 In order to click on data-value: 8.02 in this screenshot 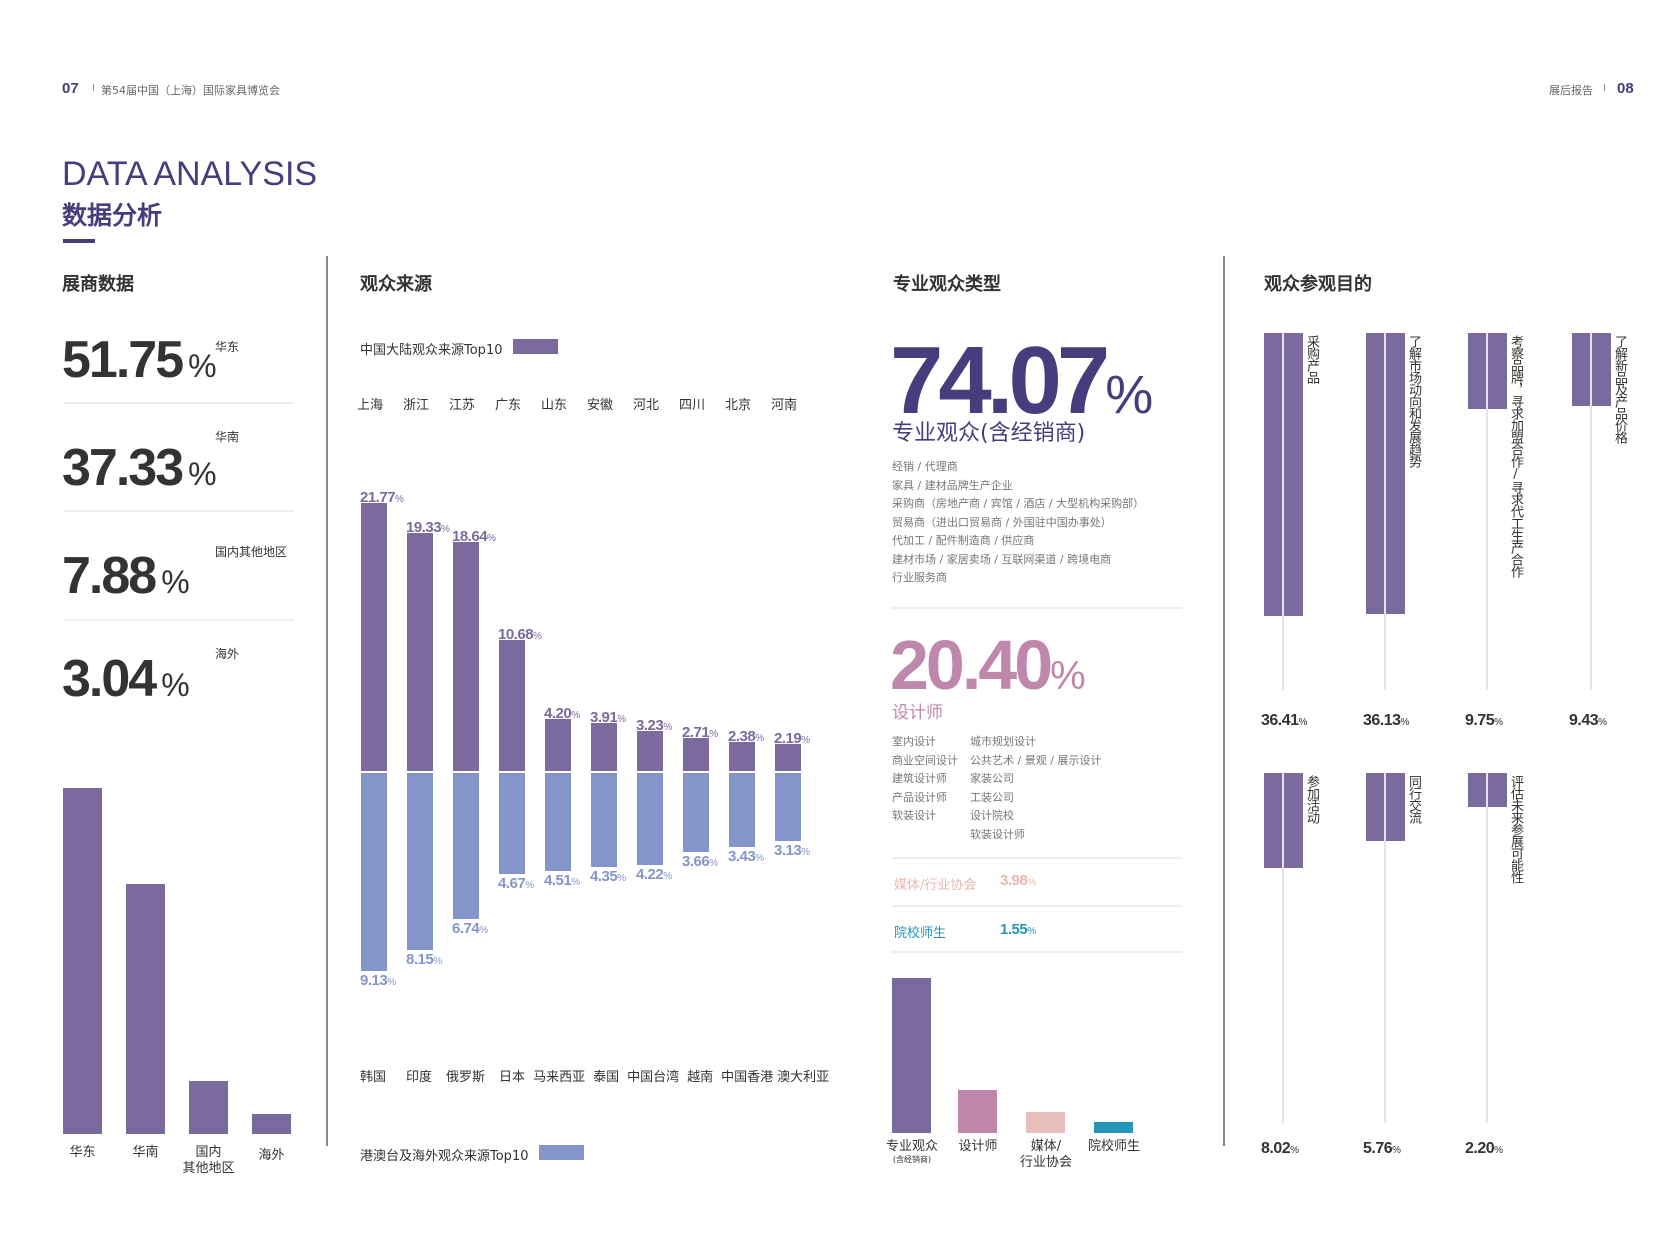, I will do `click(1276, 1148)`.